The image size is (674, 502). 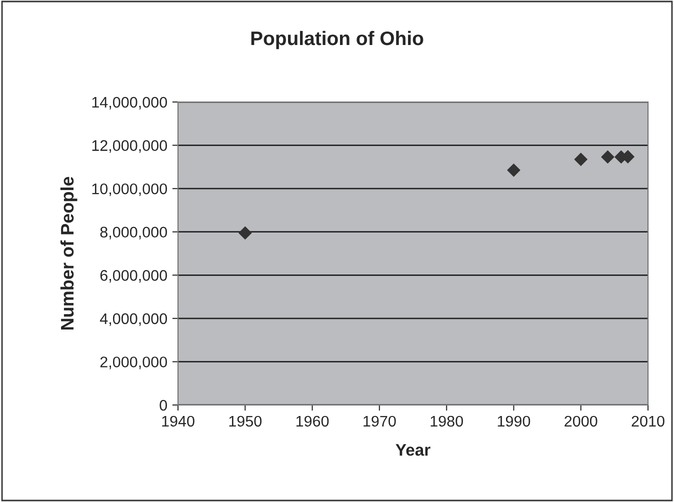 I want to click on x-tick-label: 1960, so click(x=312, y=421).